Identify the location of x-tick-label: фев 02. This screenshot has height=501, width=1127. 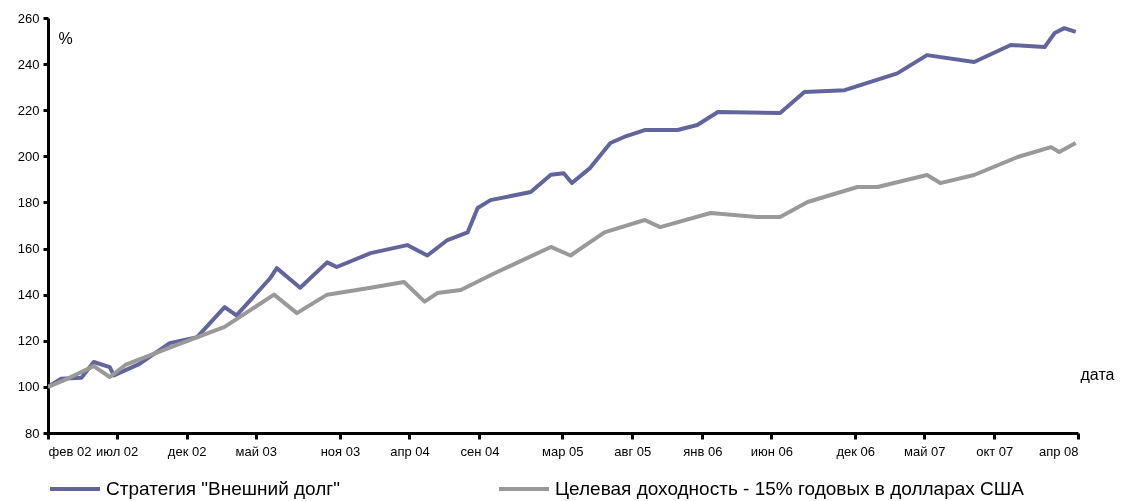
(70, 451).